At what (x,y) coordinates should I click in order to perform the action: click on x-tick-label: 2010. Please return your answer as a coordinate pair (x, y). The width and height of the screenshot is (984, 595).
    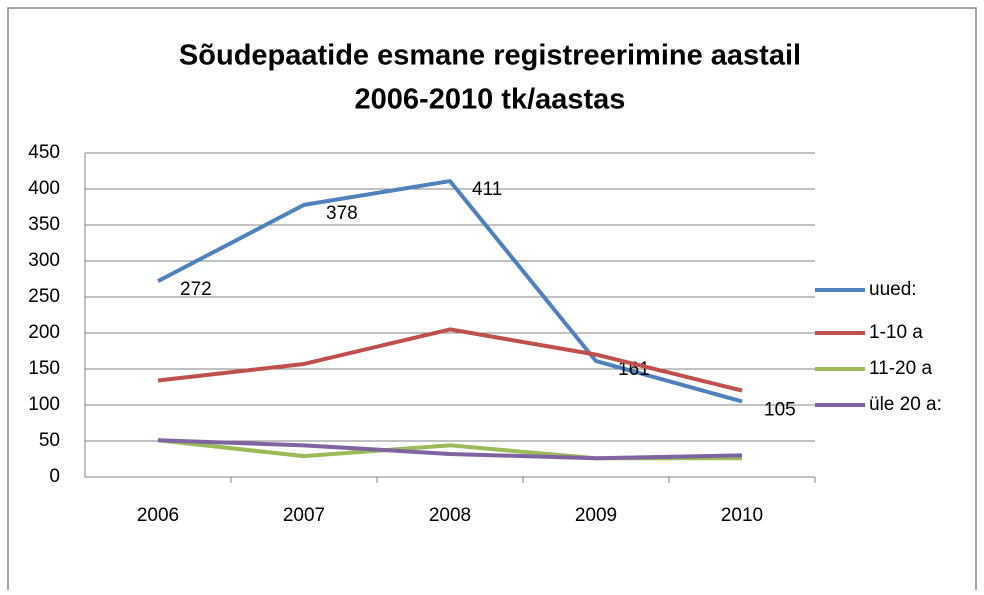
    Looking at the image, I should click on (742, 515).